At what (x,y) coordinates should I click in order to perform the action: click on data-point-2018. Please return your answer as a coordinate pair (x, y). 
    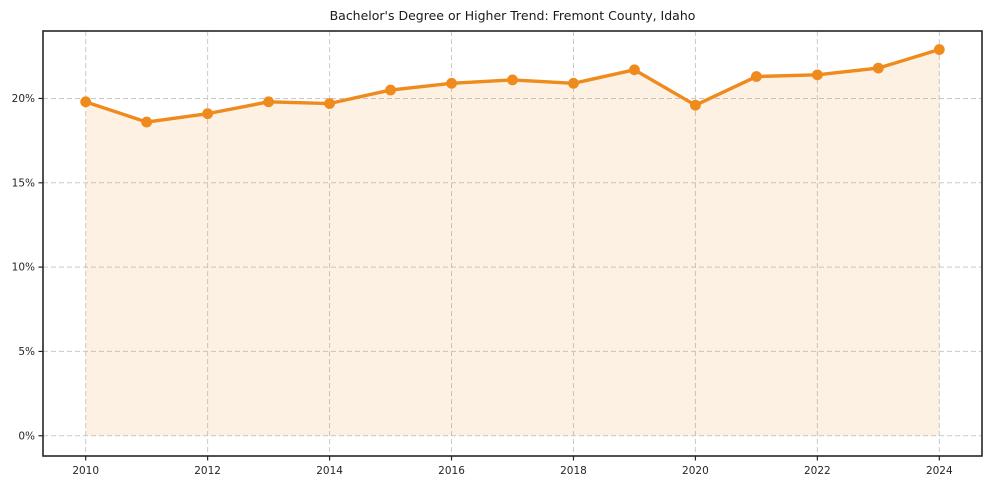
    Looking at the image, I should click on (573, 83).